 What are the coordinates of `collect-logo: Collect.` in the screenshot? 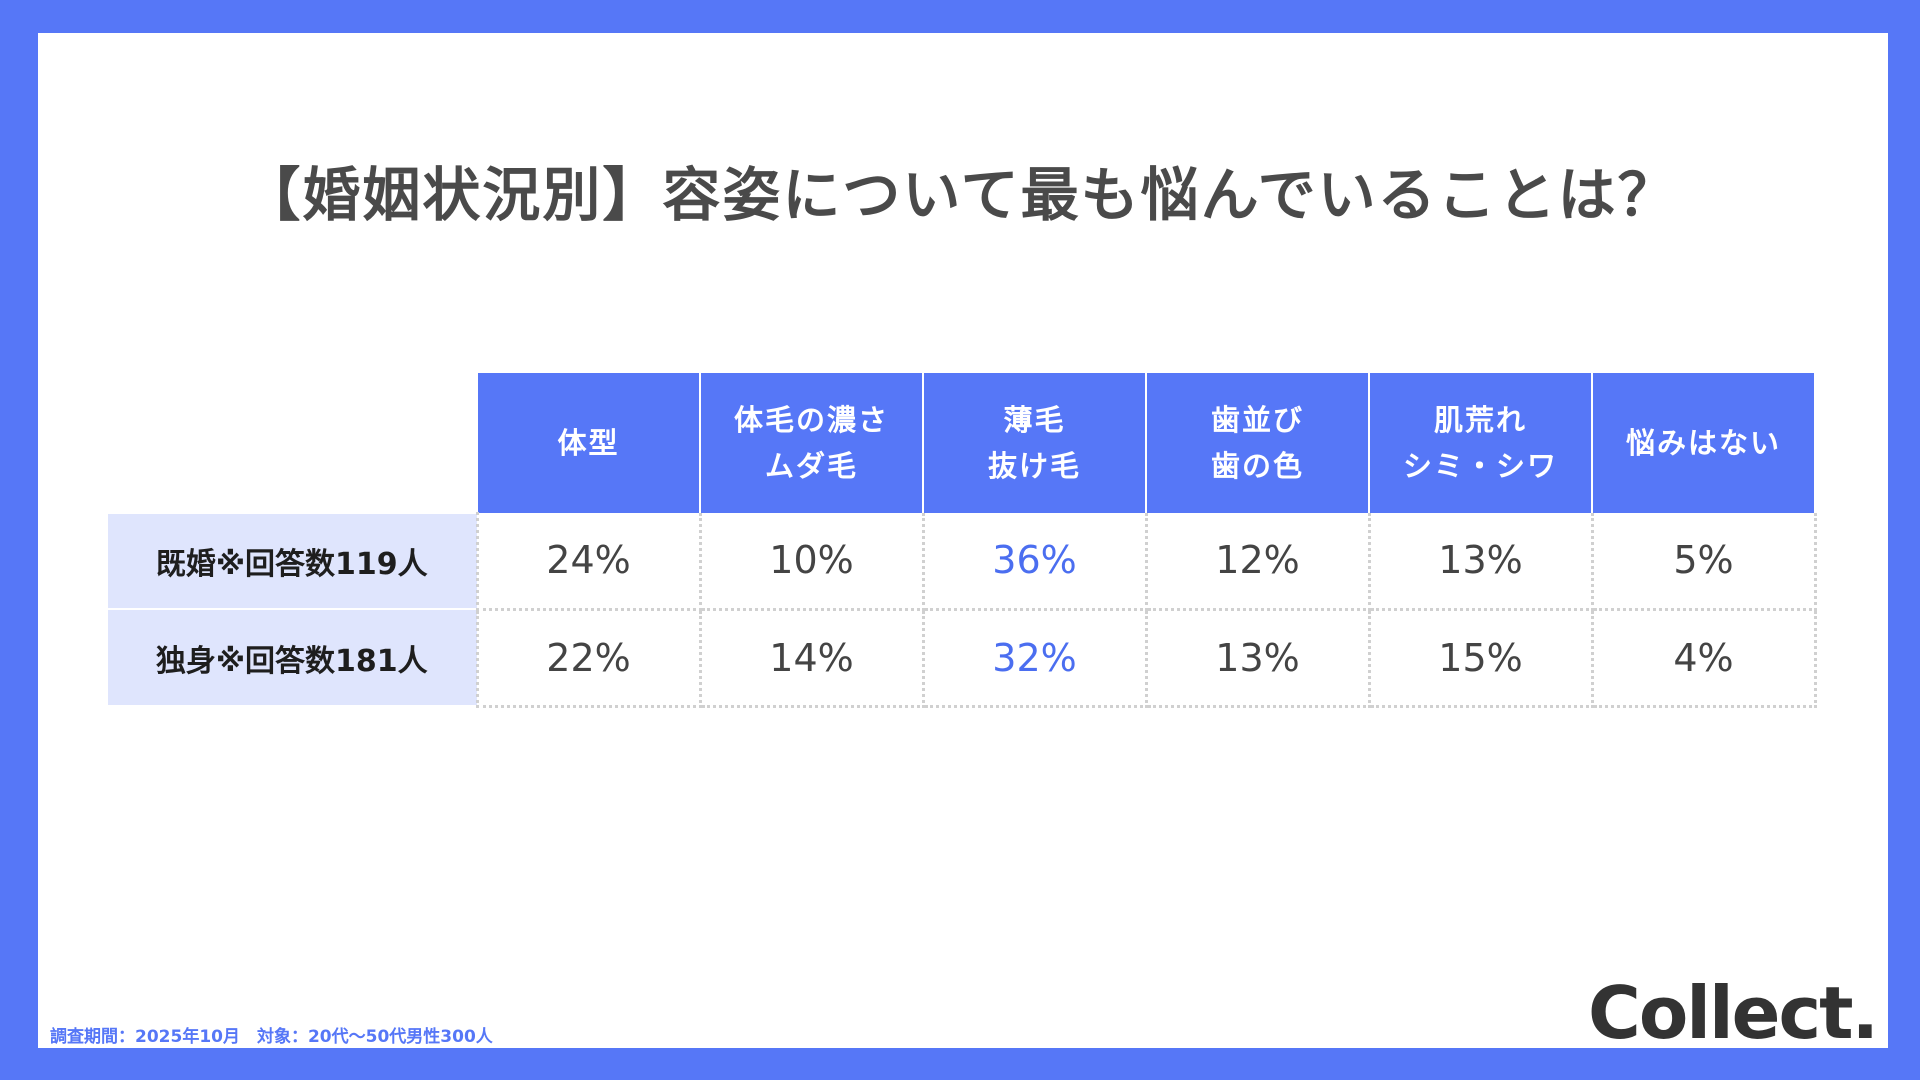 It's located at (1733, 1013).